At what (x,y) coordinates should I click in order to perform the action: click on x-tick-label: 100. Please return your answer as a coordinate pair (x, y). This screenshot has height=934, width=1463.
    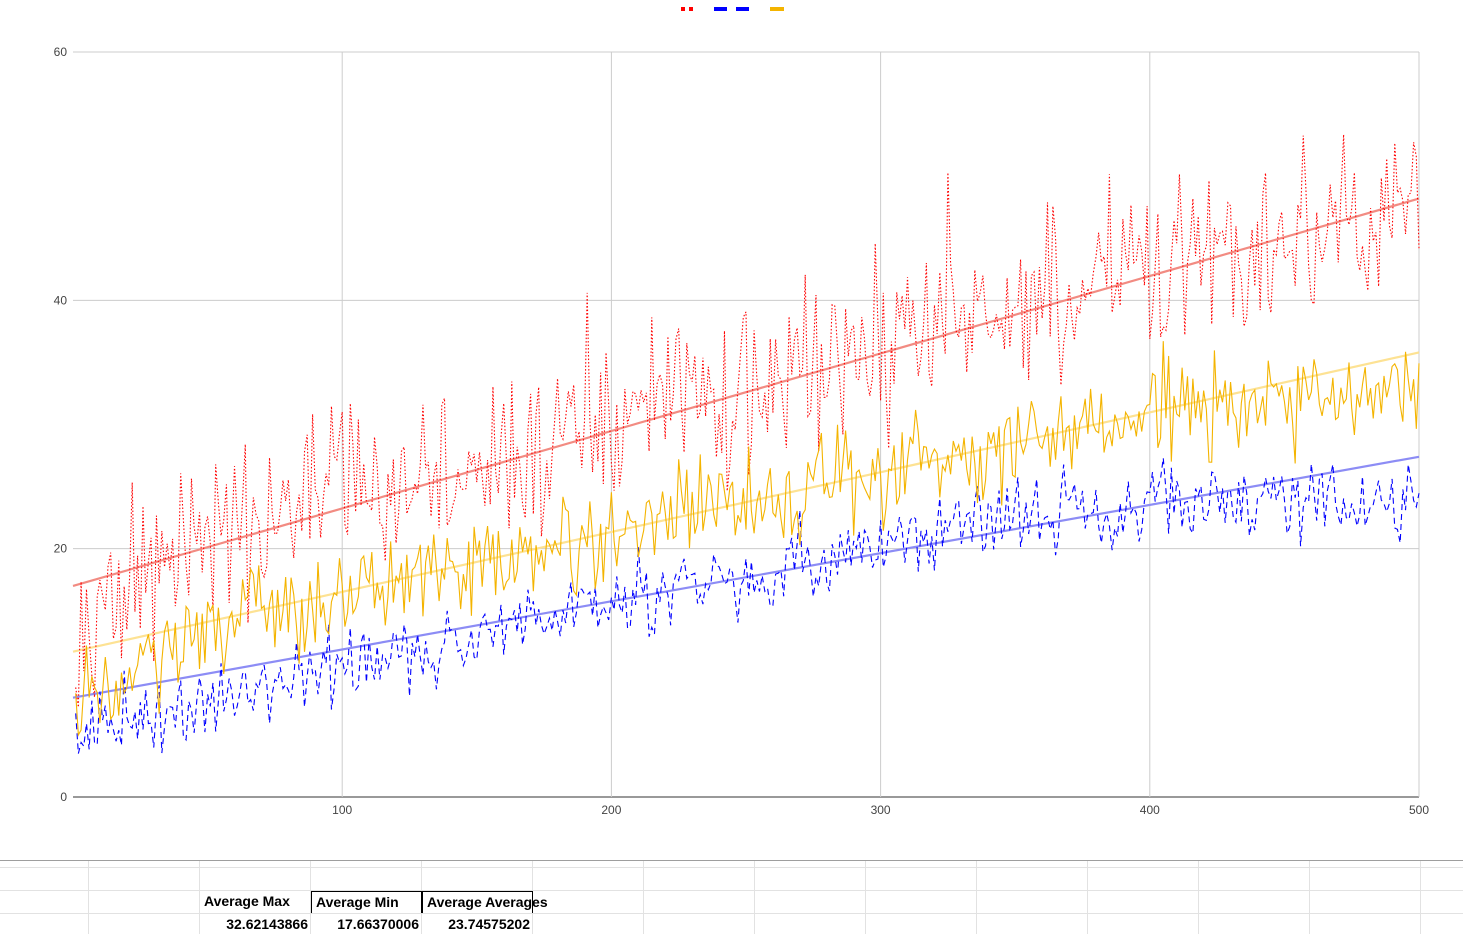
    Looking at the image, I should click on (342, 810).